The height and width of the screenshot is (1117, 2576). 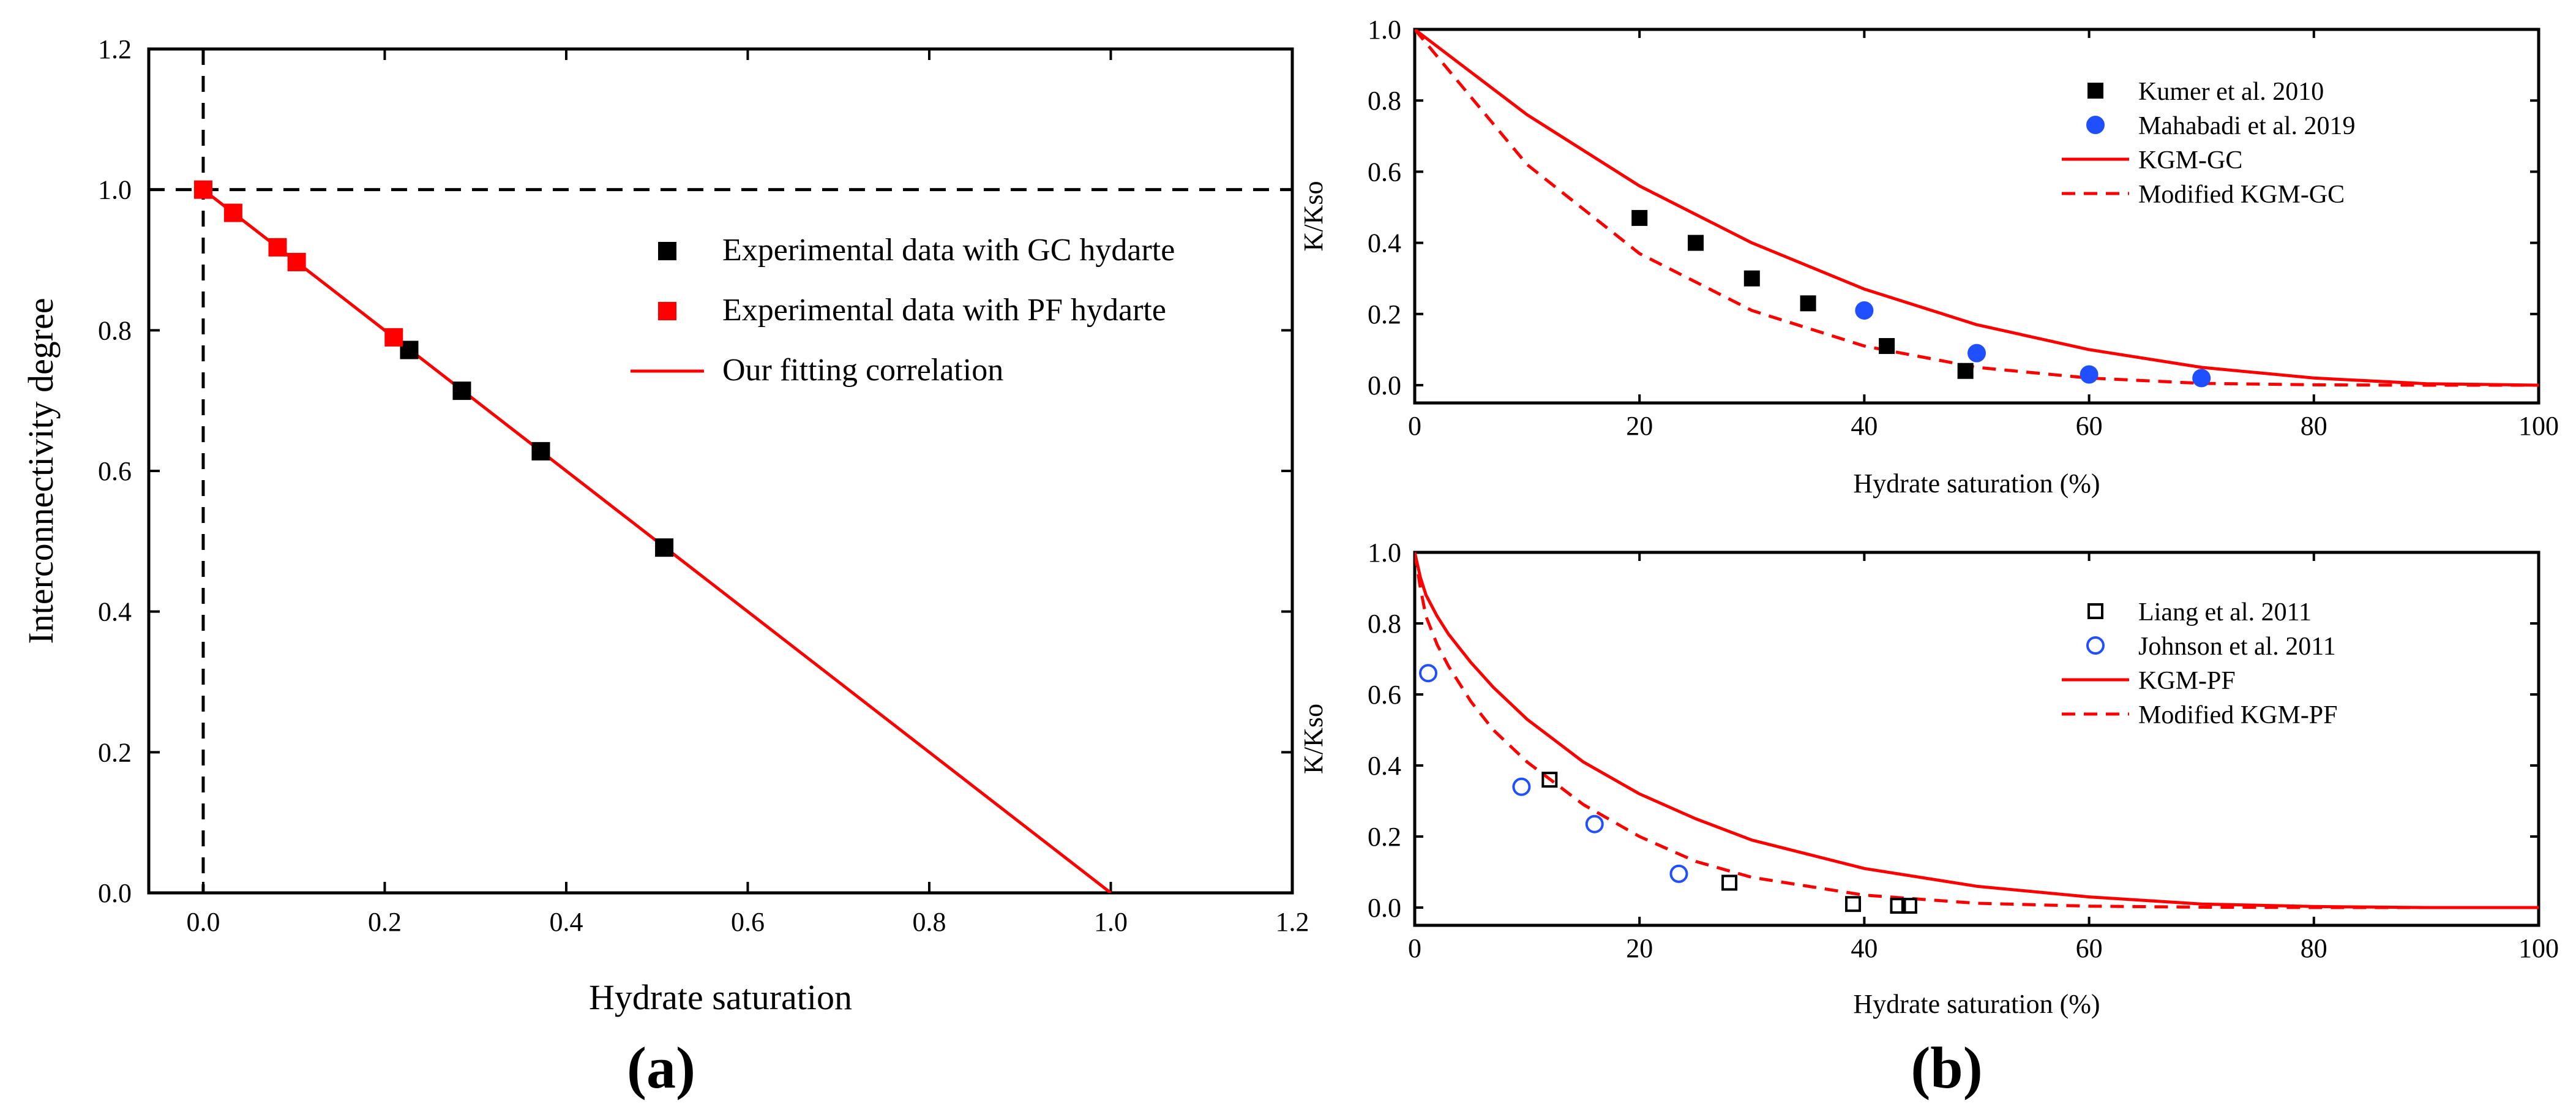 I want to click on b-top-x-tick-label: 80, so click(x=2314, y=426).